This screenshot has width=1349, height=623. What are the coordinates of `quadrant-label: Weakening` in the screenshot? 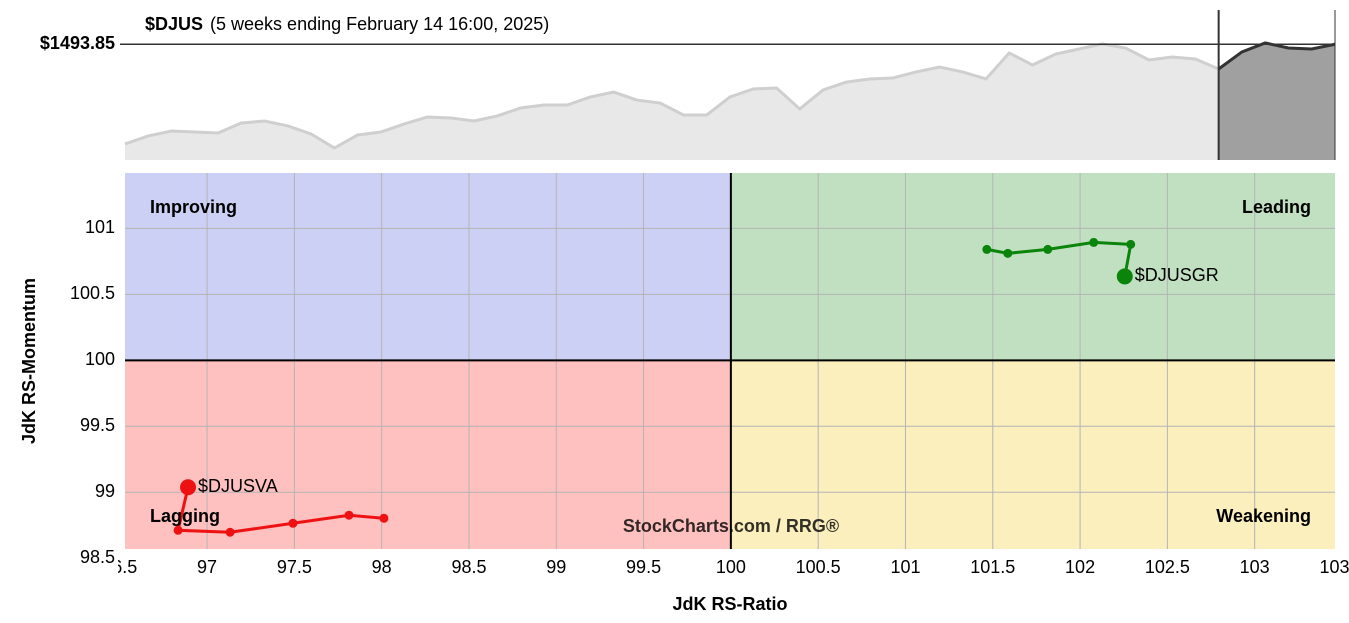 It's located at (1263, 516).